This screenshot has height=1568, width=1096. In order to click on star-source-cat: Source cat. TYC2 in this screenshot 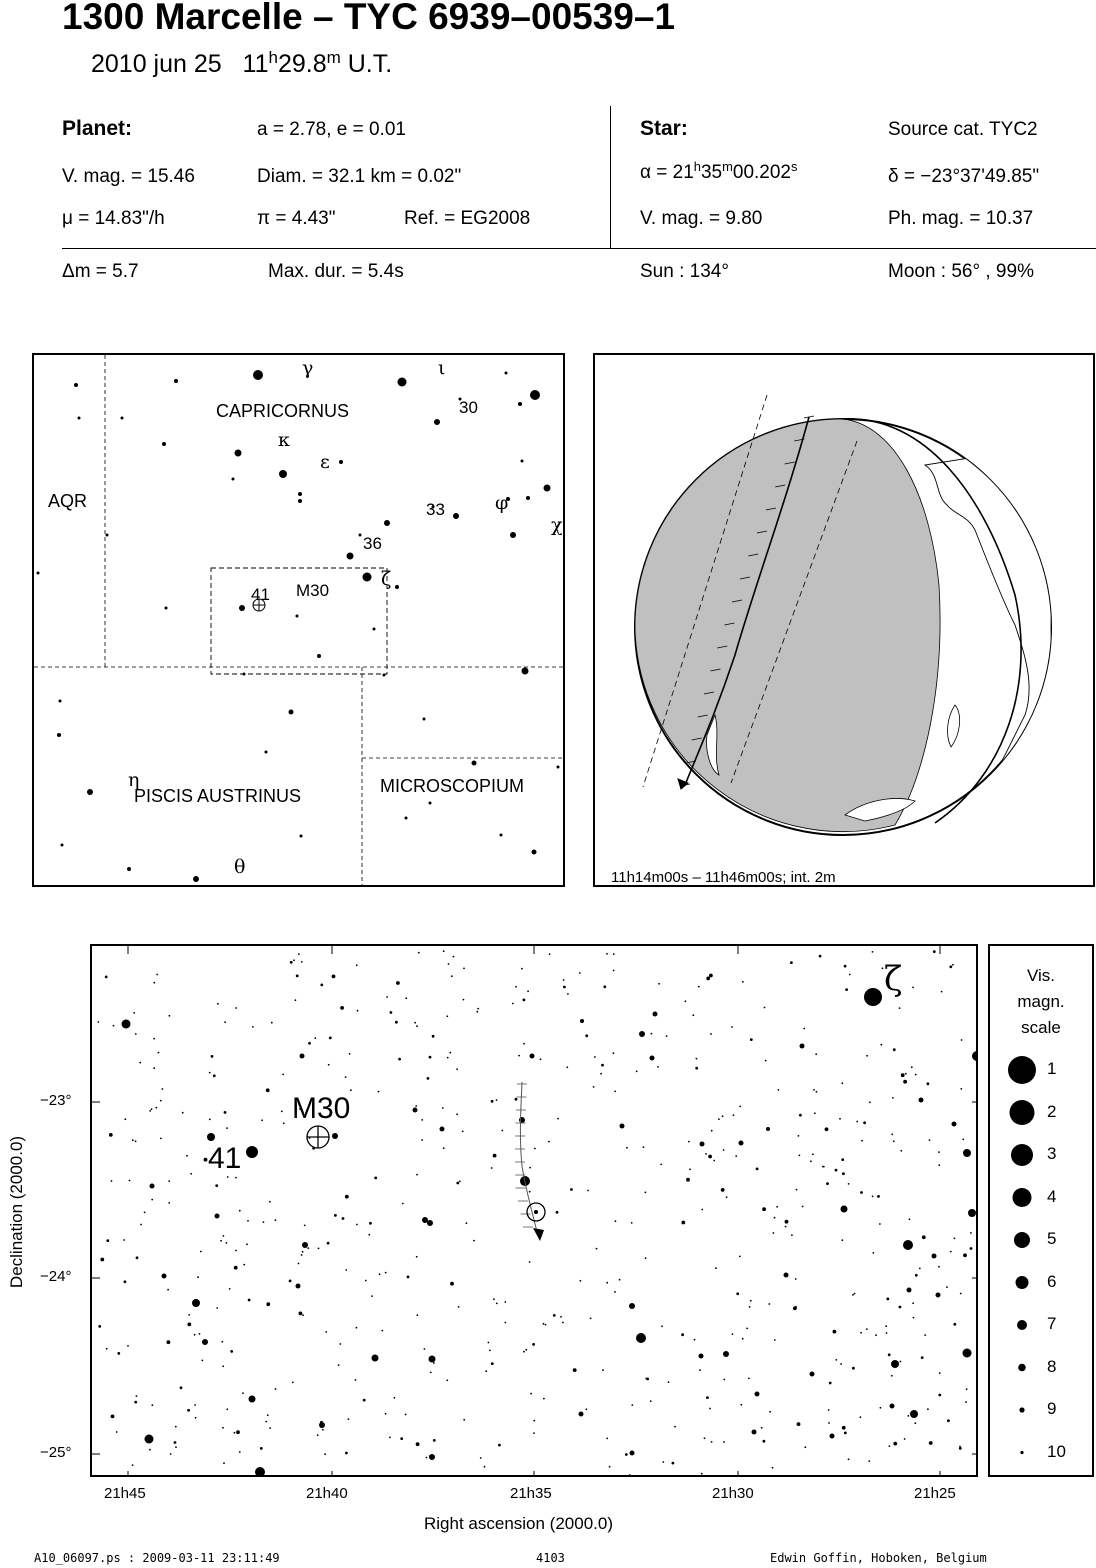, I will do `click(963, 129)`.